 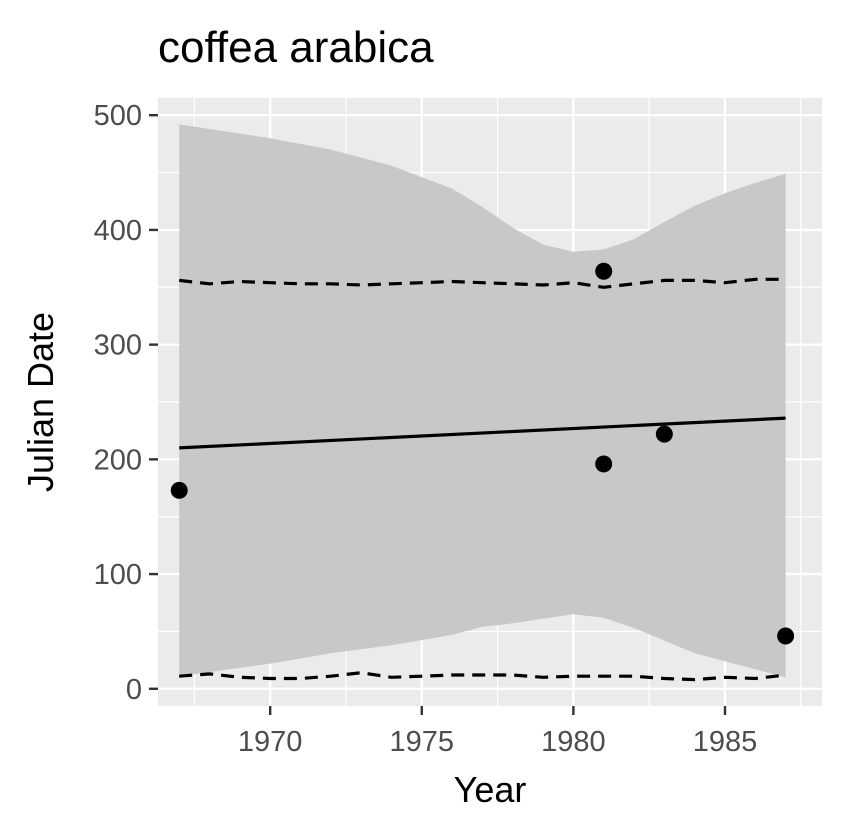 I want to click on y-tick-label: 100, so click(x=118, y=575).